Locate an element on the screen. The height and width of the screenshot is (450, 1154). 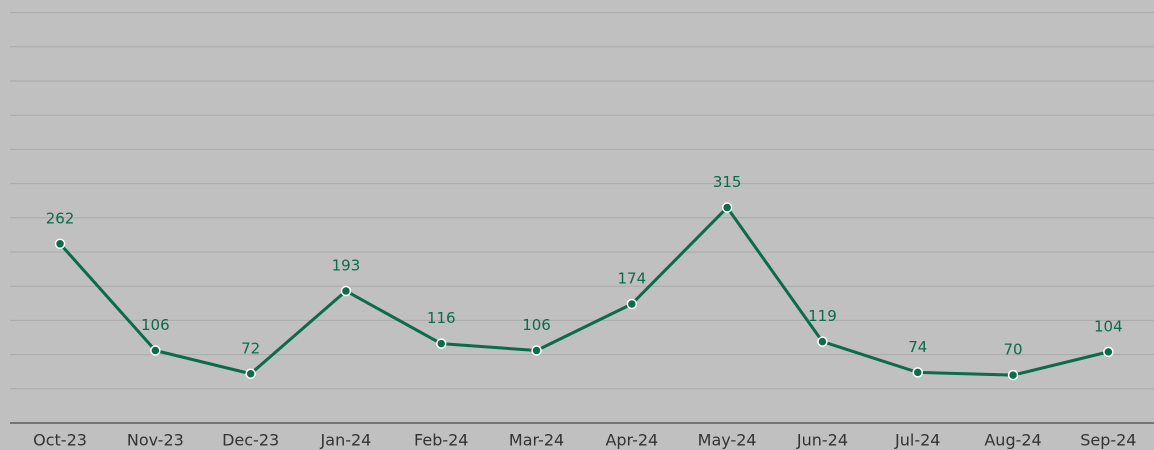
x-tick-label: Feb-24 is located at coordinates (441, 440).